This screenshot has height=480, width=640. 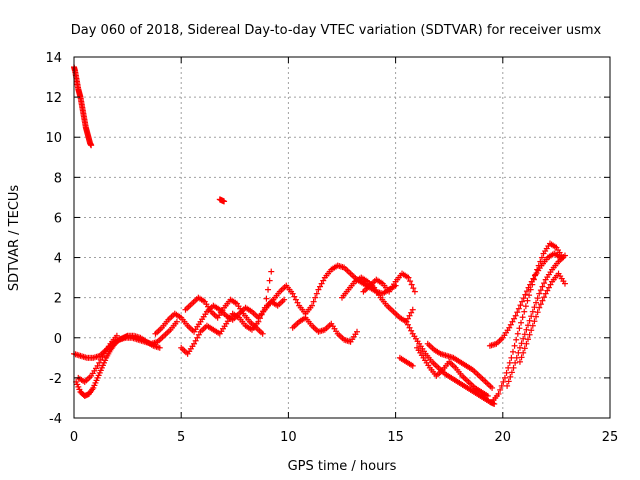 What do you see at coordinates (58, 299) in the screenshot?
I see `y-tick-label: 2` at bounding box center [58, 299].